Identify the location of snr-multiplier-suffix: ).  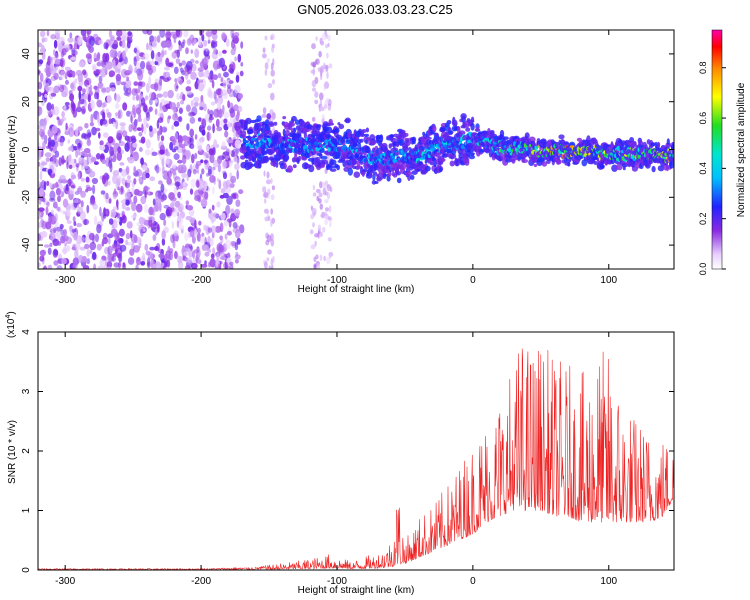
(11, 312).